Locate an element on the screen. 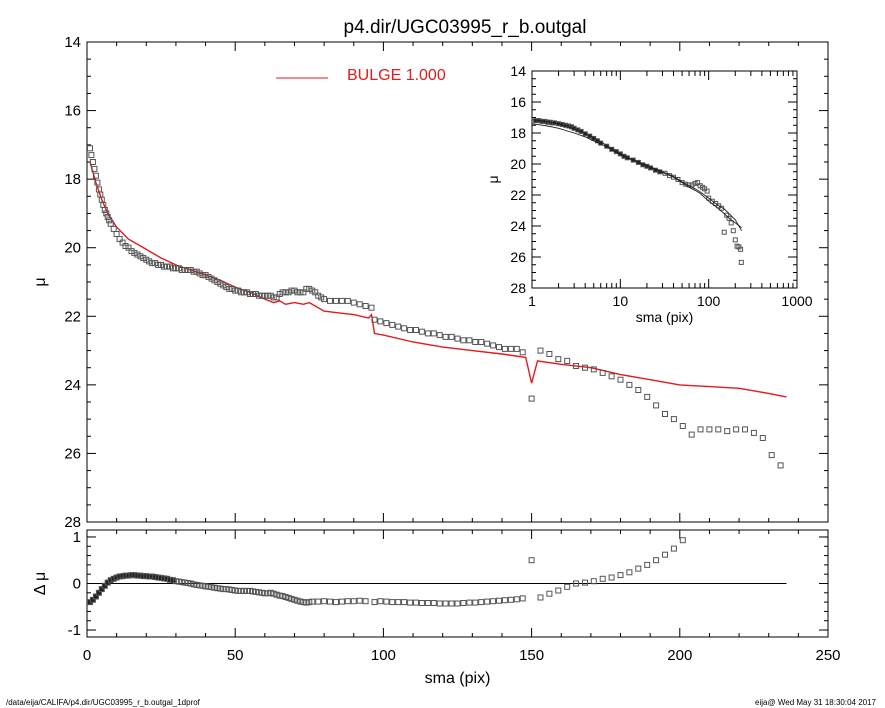  residual-xtick-label: 100 is located at coordinates (383, 655).